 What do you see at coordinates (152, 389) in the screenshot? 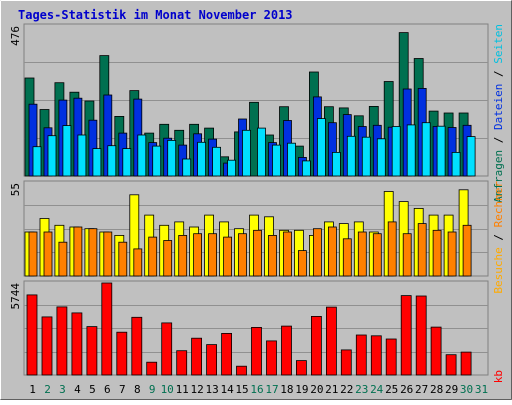
I see `x-label-day-9: 9` at bounding box center [152, 389].